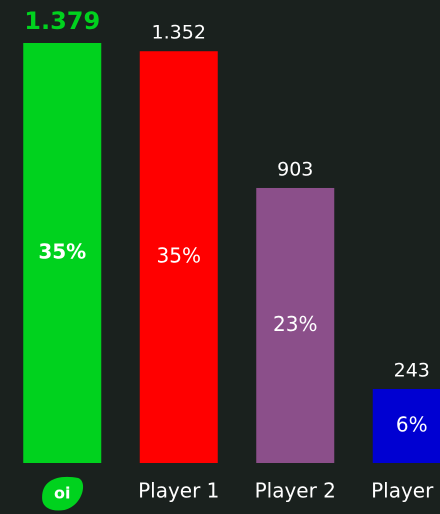  Describe the element at coordinates (405, 491) in the screenshot. I see `category-label: Player 3` at that location.